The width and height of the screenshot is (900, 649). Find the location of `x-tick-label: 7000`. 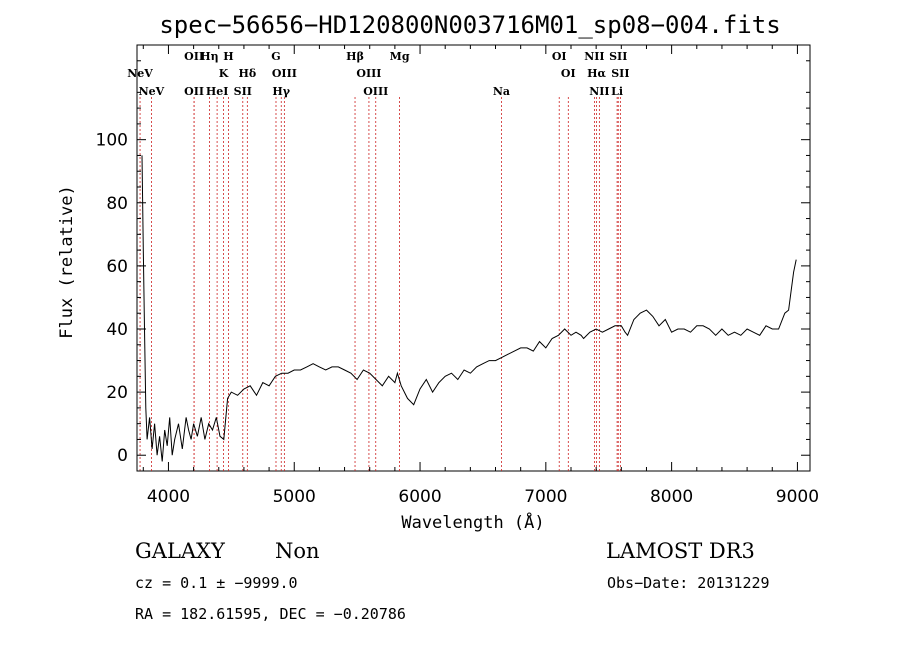

x-tick-label: 7000 is located at coordinates (545, 497).